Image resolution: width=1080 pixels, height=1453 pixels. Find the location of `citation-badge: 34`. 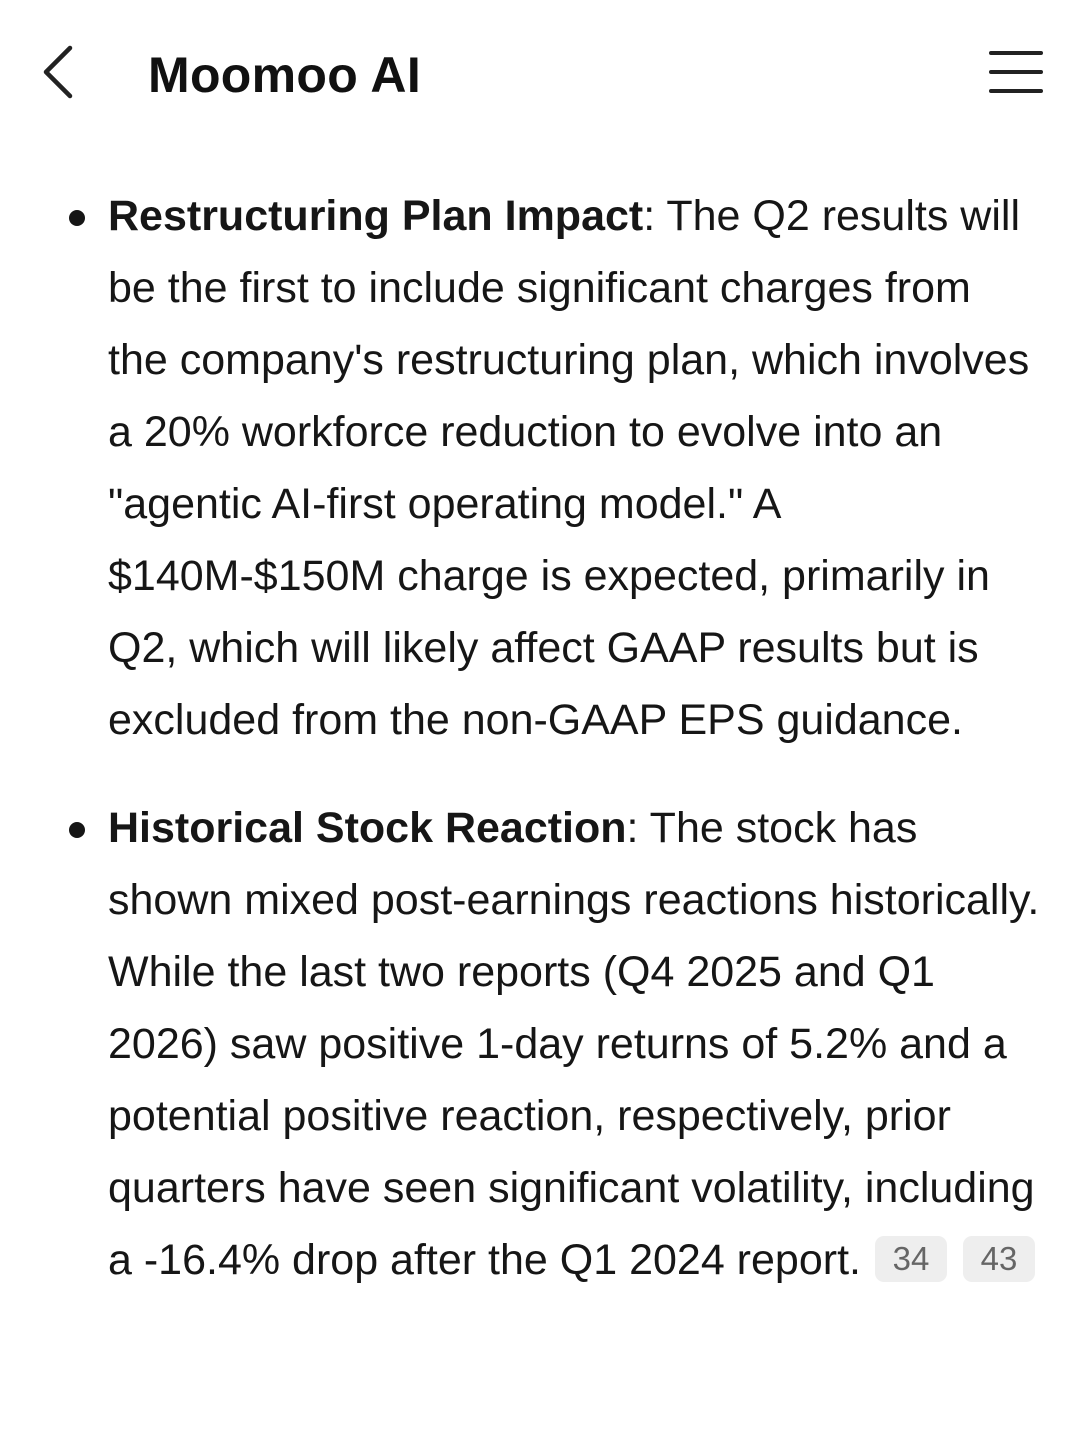

citation-badge: 34 is located at coordinates (910, 1259).